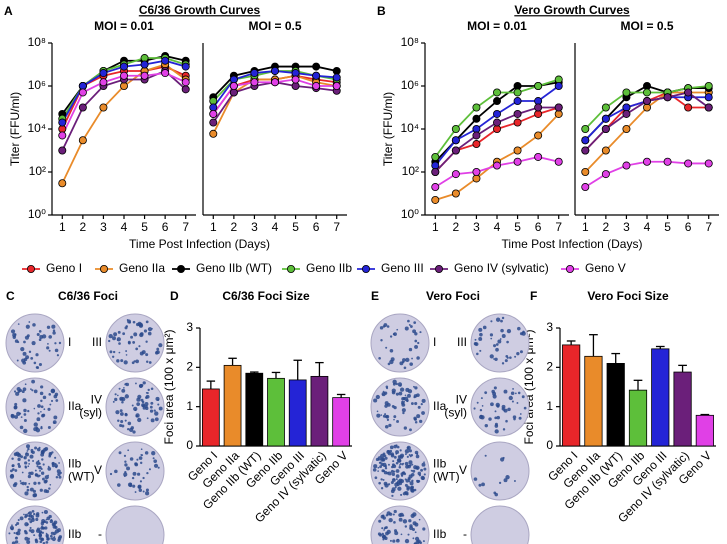 This screenshot has width=727, height=544. What do you see at coordinates (8, 11) in the screenshot?
I see `panel-label: A` at bounding box center [8, 11].